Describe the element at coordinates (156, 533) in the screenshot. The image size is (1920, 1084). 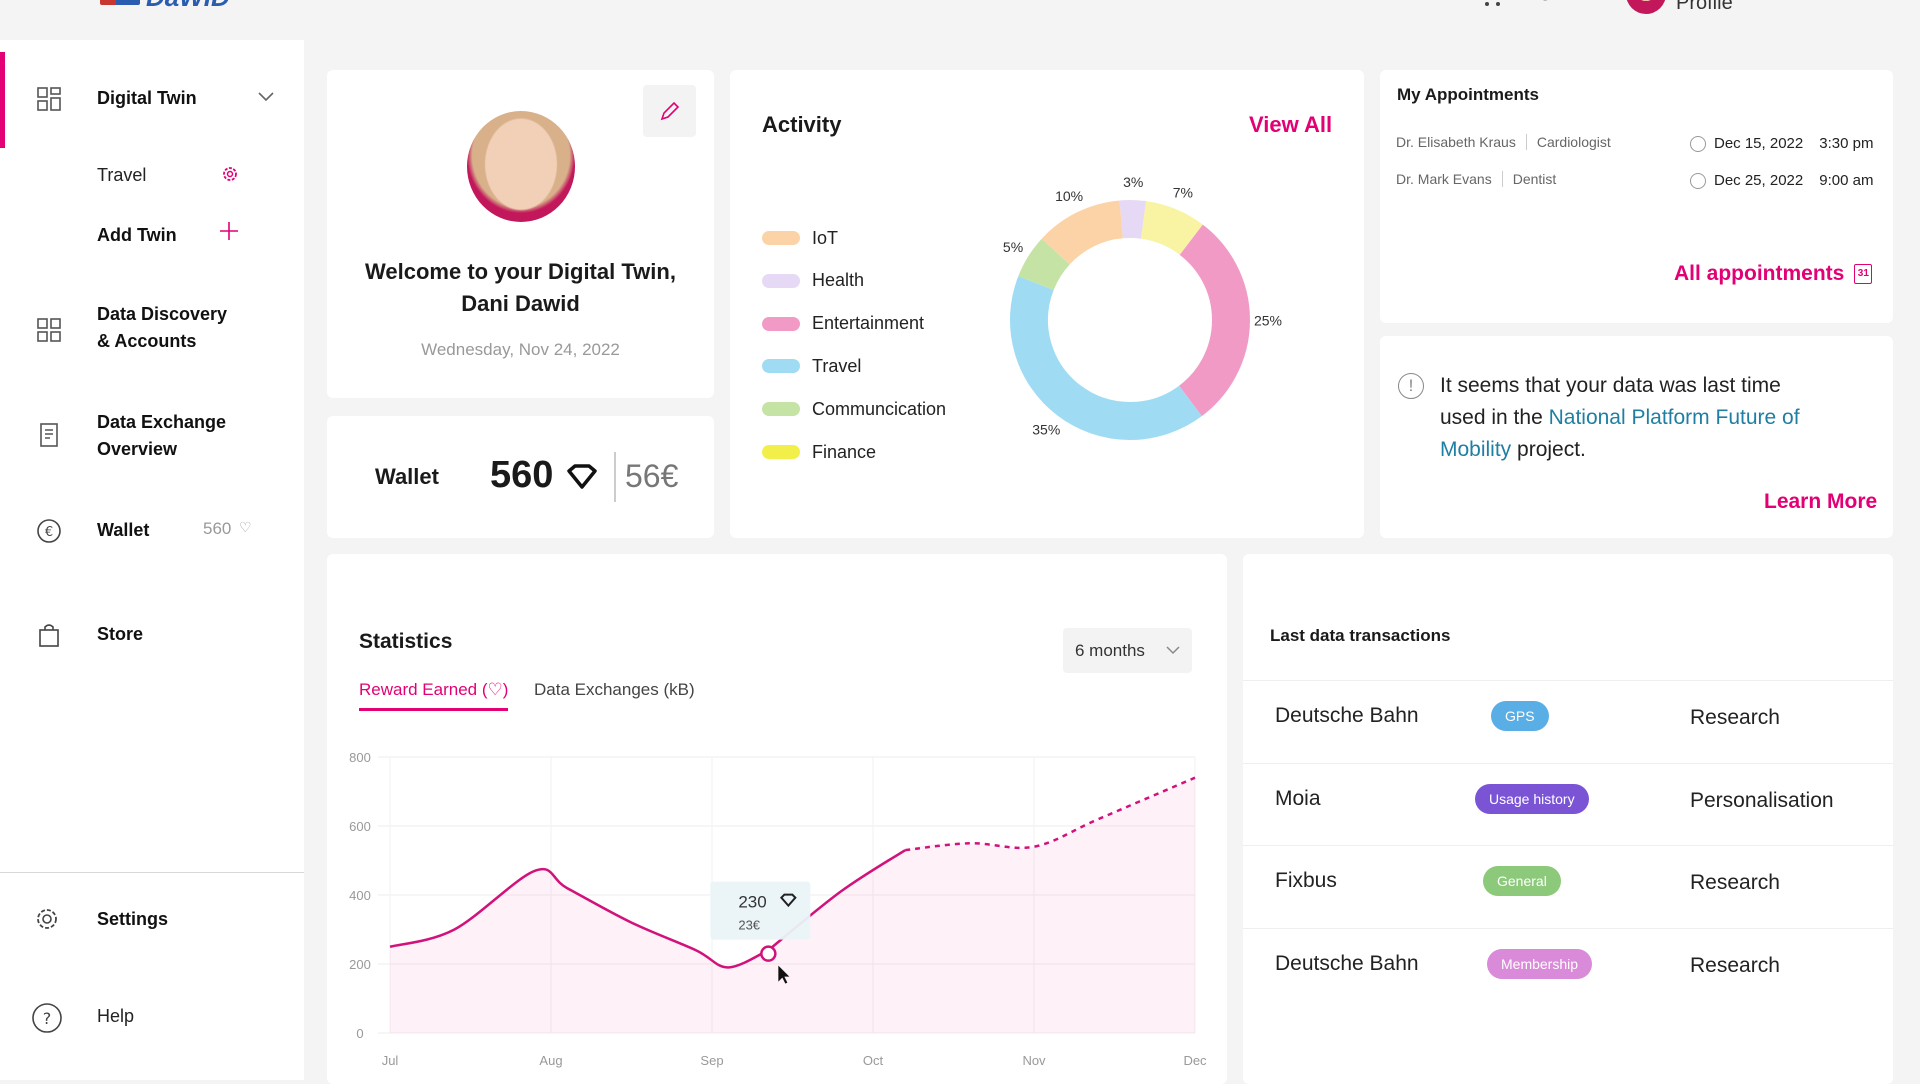
I see `sidebar-item-wallet: € Wallet 560 ♡` at that location.